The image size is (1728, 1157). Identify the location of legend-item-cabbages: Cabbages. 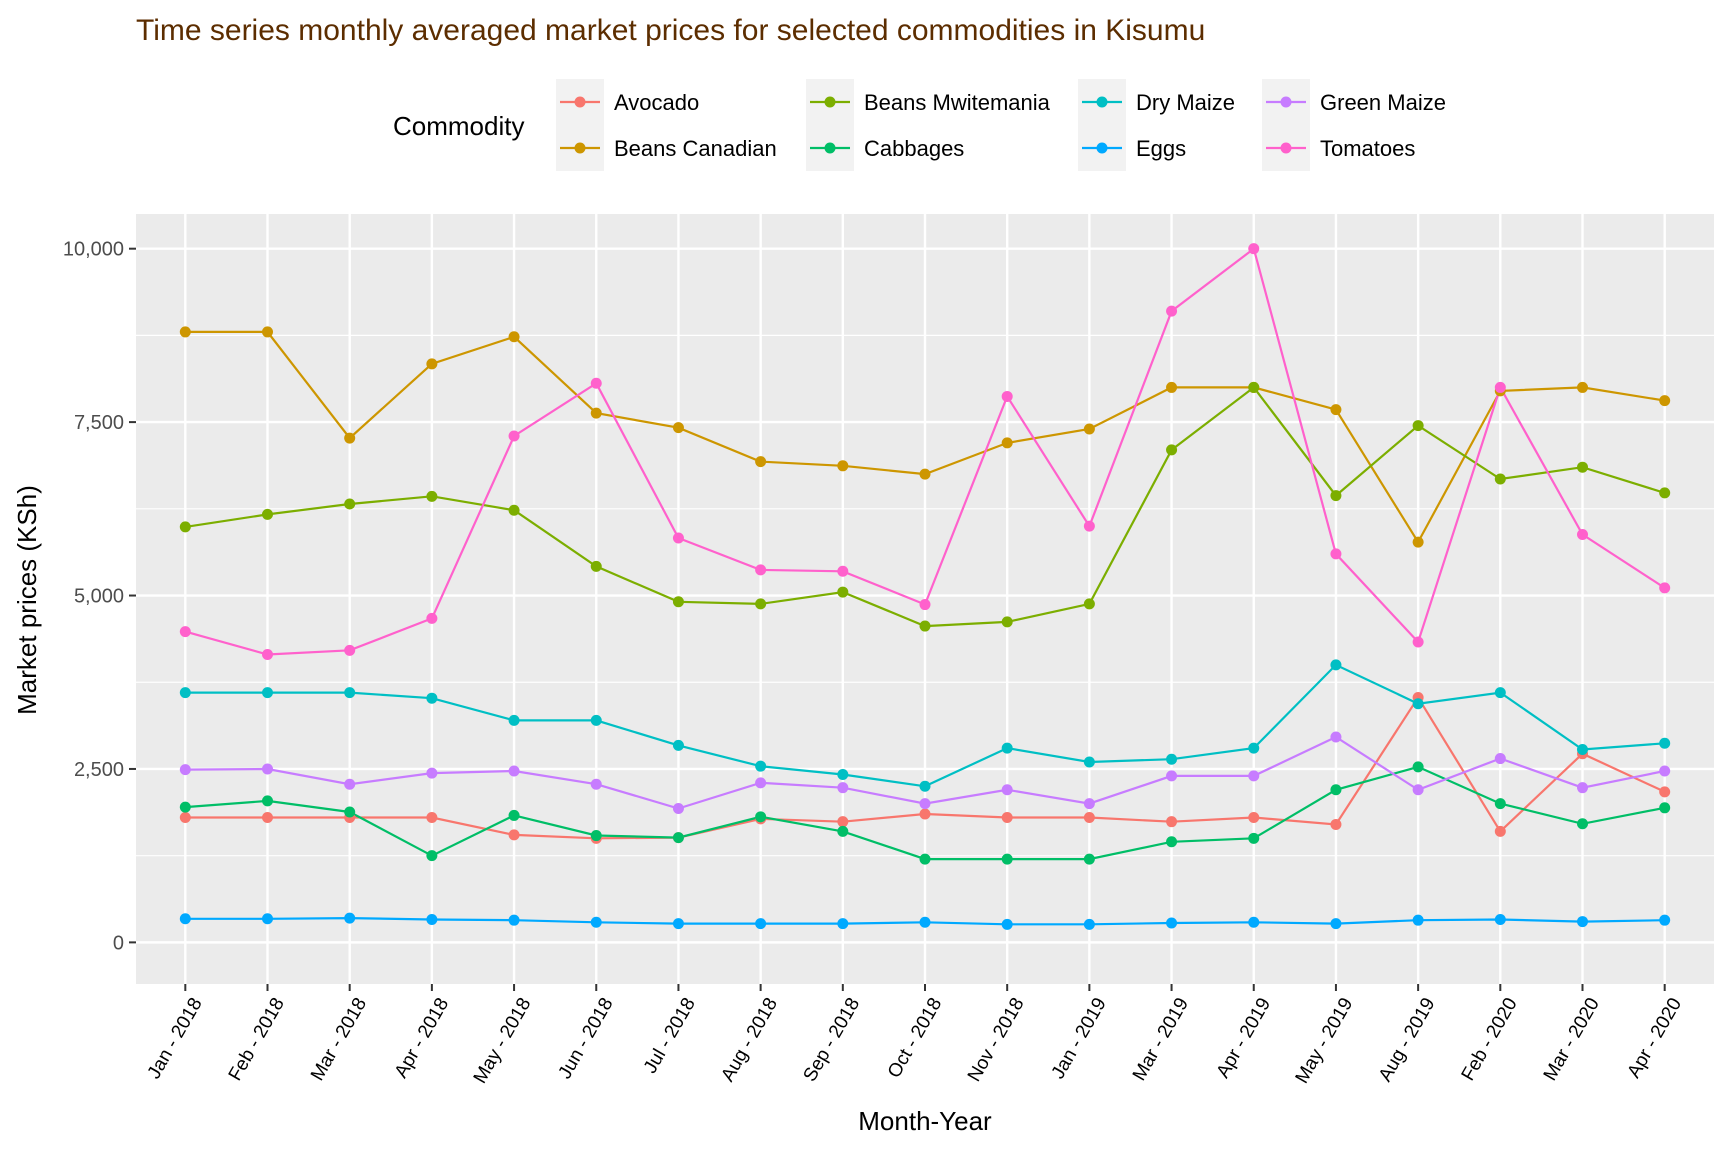
(885, 148).